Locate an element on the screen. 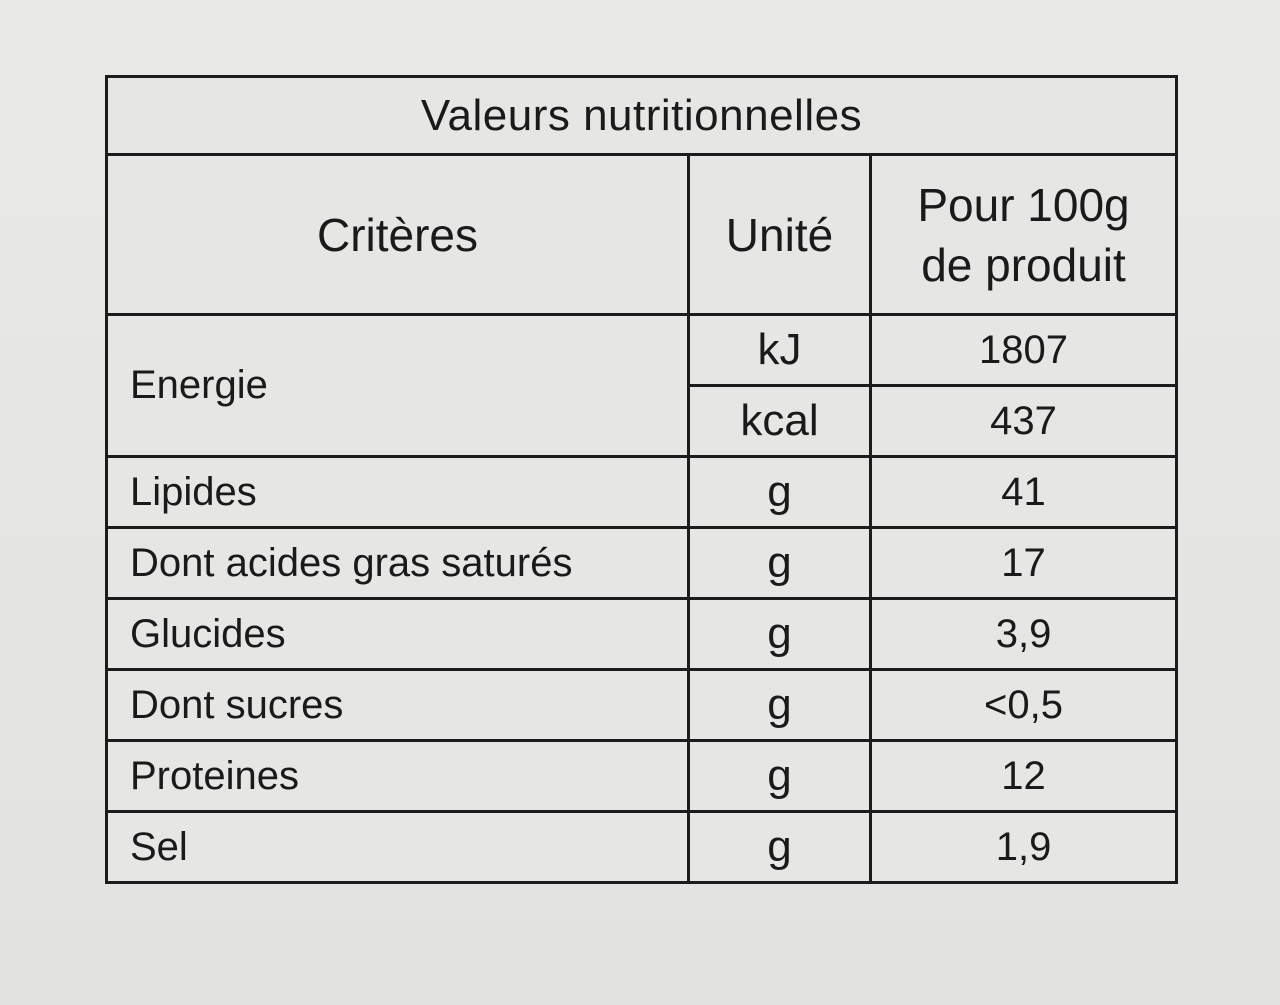 The height and width of the screenshot is (1005, 1280). criteria-cell: Lipides is located at coordinates (397, 492).